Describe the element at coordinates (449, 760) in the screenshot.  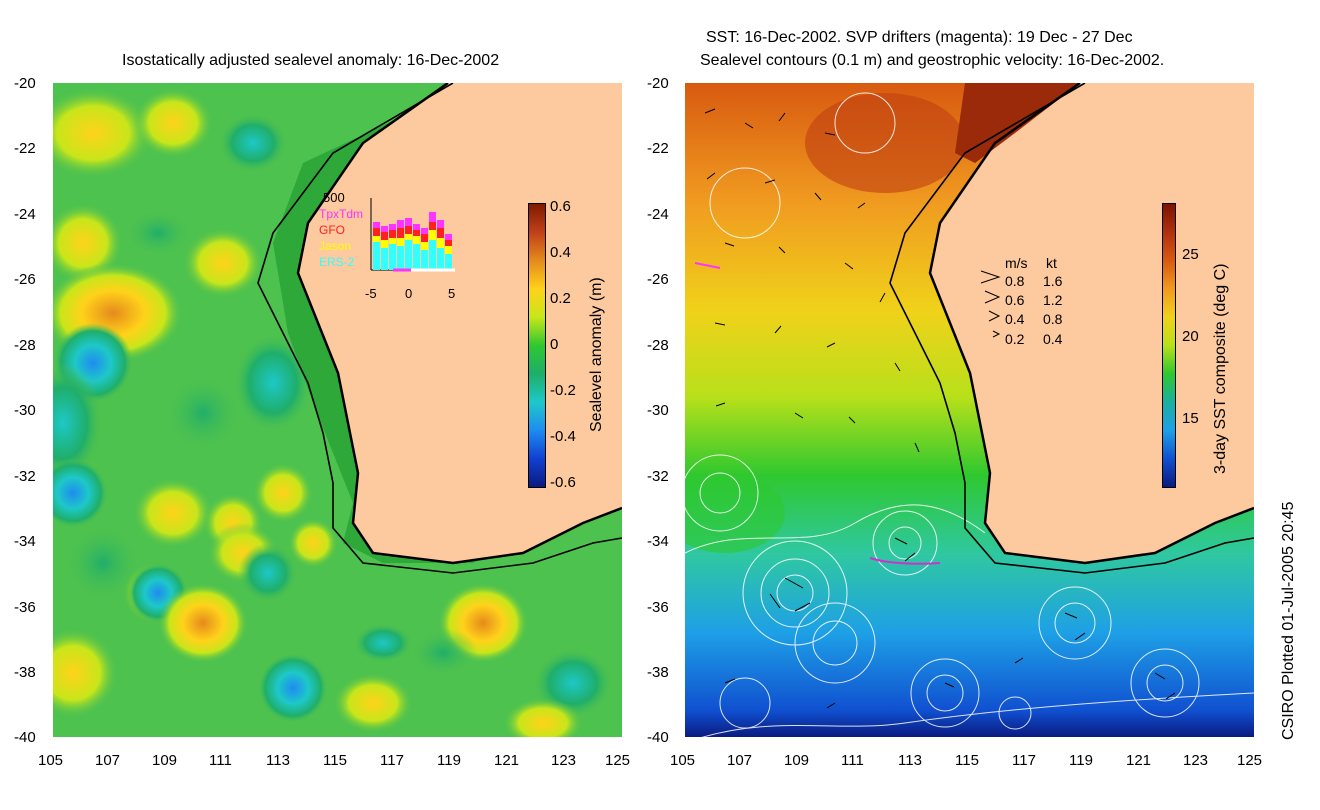
I see `left-x-tick: 119` at that location.